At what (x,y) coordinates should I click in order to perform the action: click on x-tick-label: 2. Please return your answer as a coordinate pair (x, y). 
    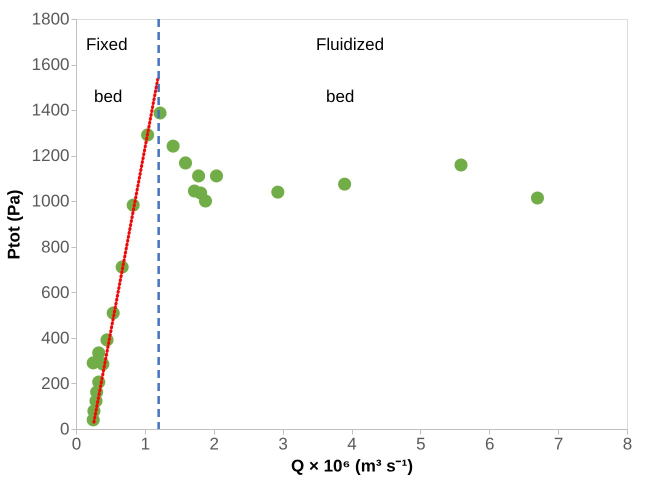
    Looking at the image, I should click on (214, 444).